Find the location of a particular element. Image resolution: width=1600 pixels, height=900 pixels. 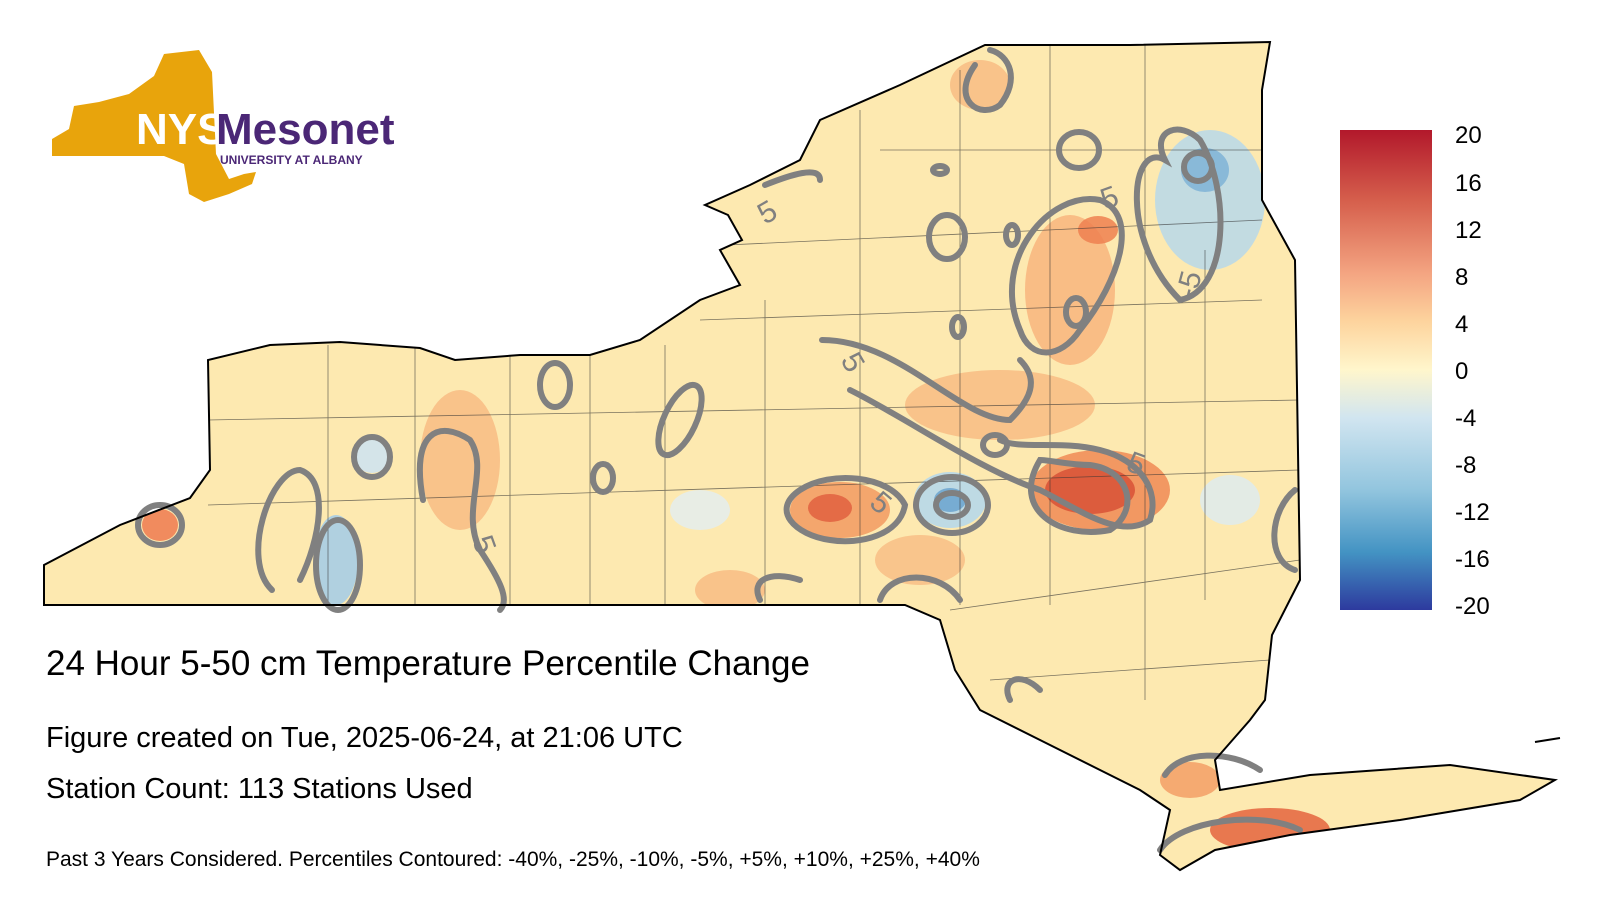

colorbar-tick: -16 is located at coordinates (1472, 559).